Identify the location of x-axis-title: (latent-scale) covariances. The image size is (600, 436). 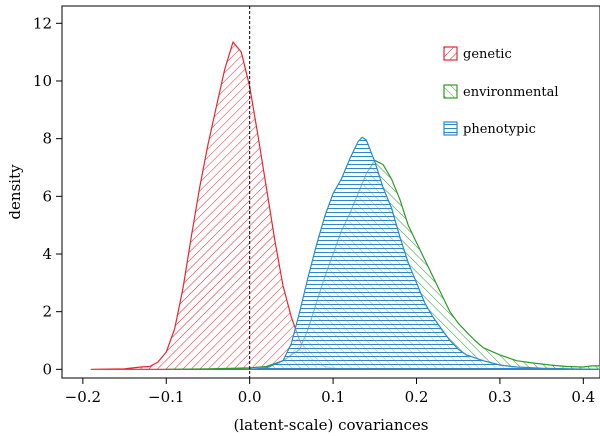
(331, 425).